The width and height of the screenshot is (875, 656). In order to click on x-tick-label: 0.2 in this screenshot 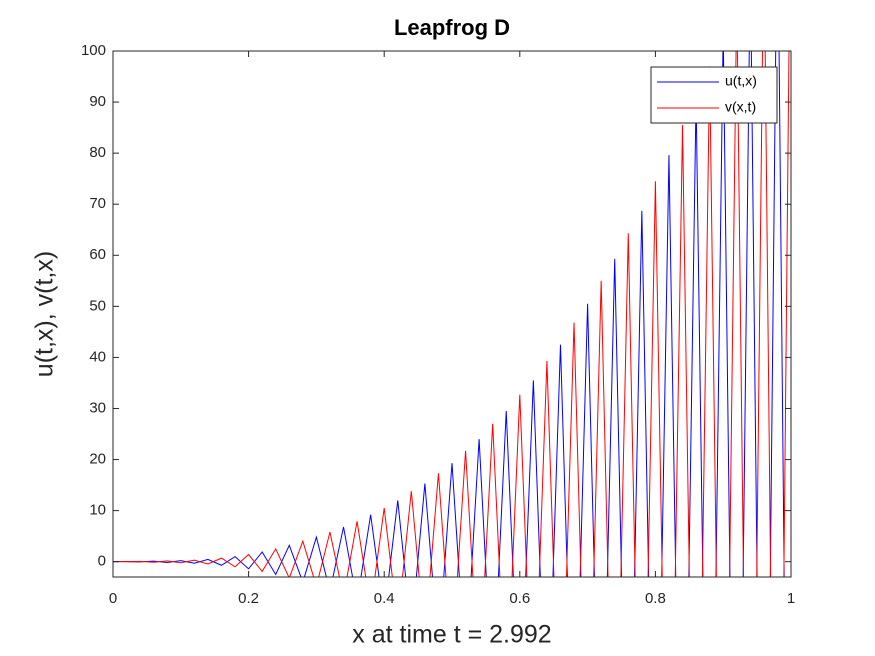, I will do `click(248, 598)`.